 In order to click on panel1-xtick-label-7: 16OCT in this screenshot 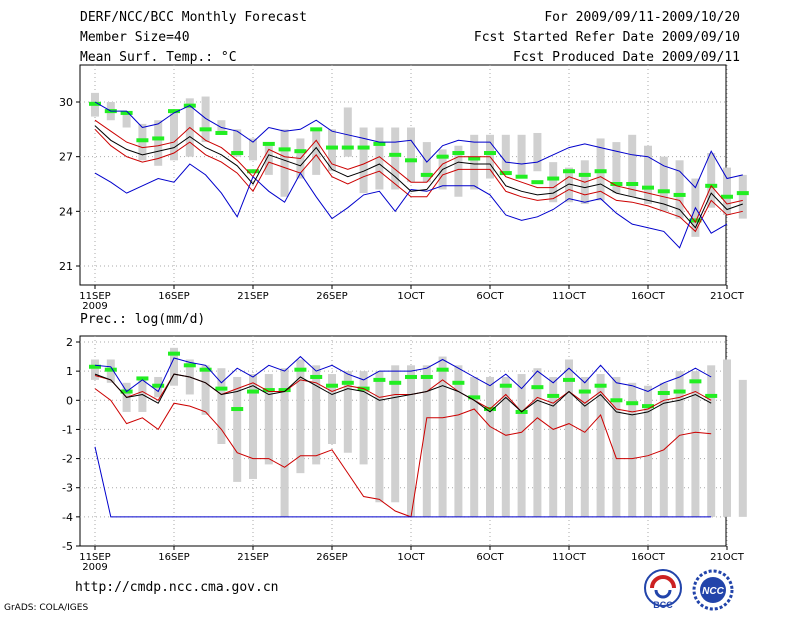, I will do `click(648, 296)`.